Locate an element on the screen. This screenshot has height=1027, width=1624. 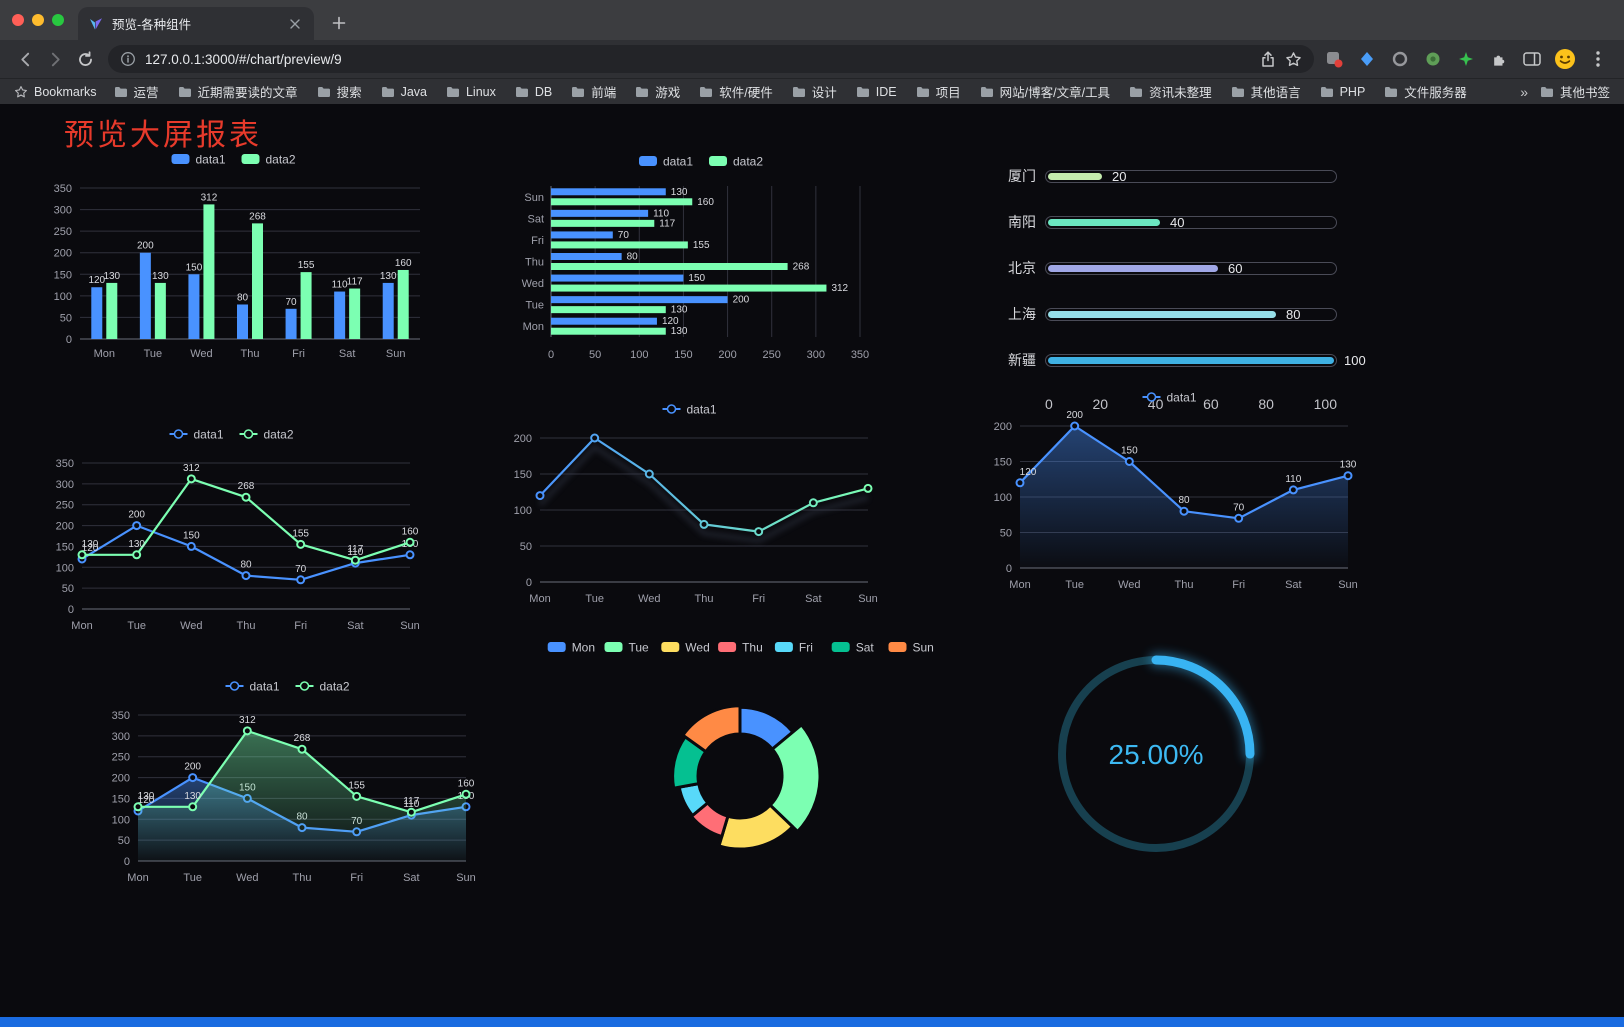
site-info-icon is located at coordinates (128, 59).